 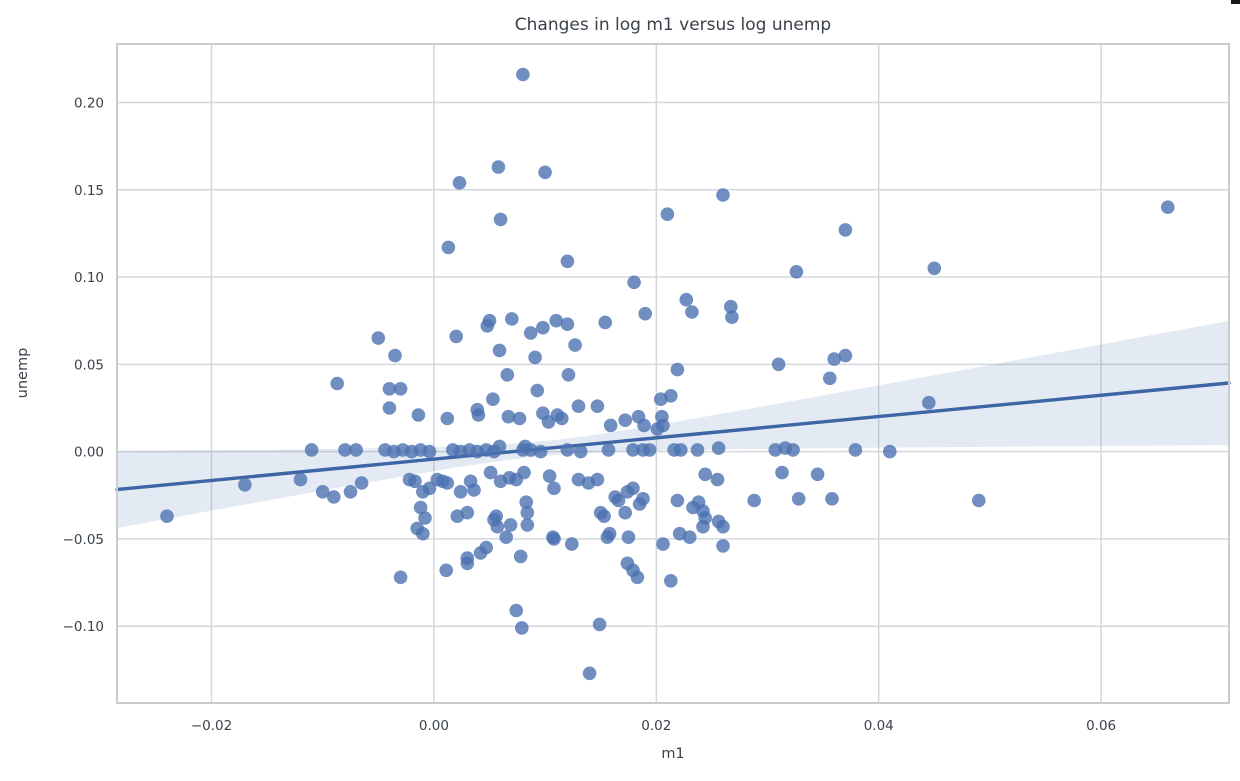 What do you see at coordinates (83, 540) in the screenshot?
I see `y-tick-label: −0.05` at bounding box center [83, 540].